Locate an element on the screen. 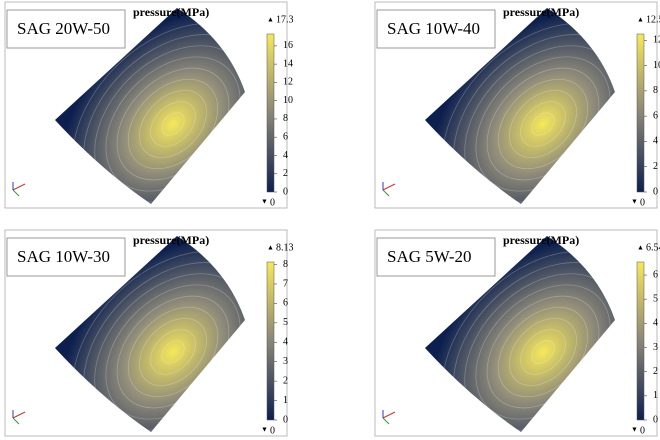 This screenshot has height=440, width=660. panel-title: SAG 10W-40 is located at coordinates (433, 28).